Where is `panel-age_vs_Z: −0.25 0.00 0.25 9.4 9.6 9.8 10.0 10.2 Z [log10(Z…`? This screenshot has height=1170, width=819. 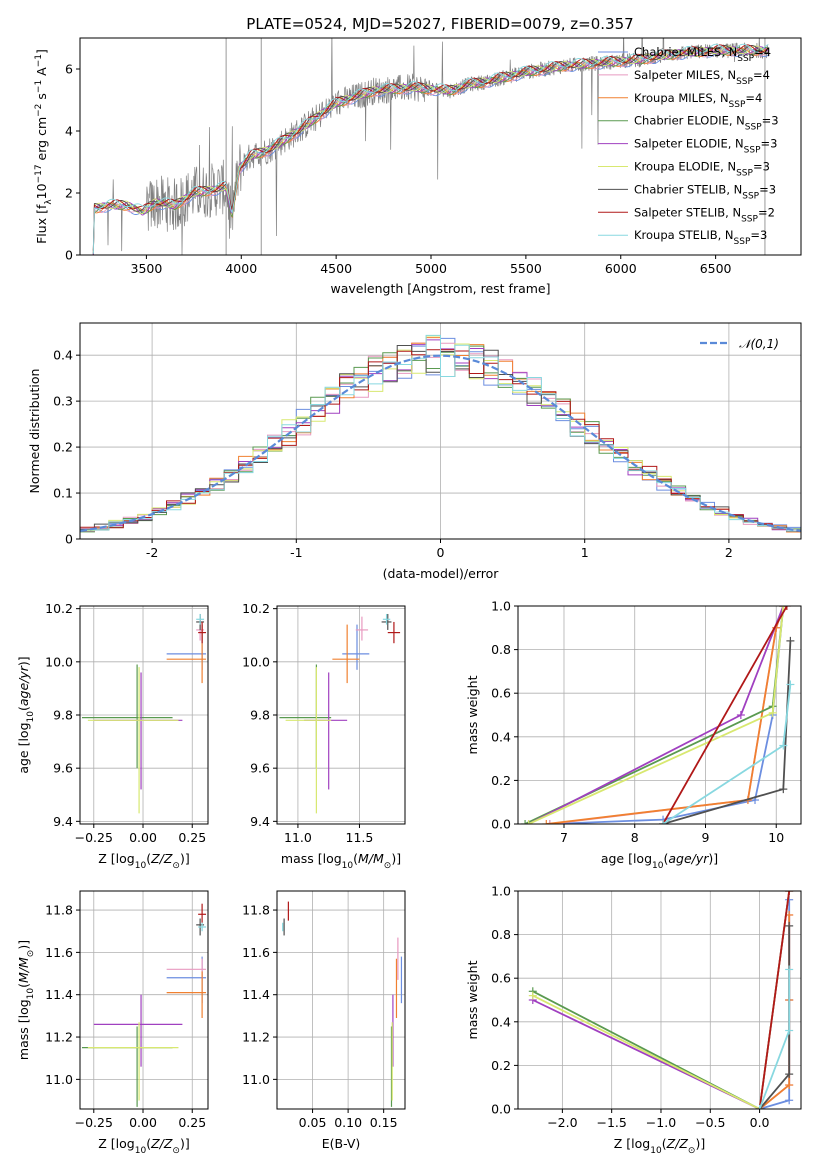
panel-age_vs_Z: −0.25 0.00 0.25 9.4 9.6 9.8 10.0 10.2 Z [log10(Z… is located at coordinates (112, 736).